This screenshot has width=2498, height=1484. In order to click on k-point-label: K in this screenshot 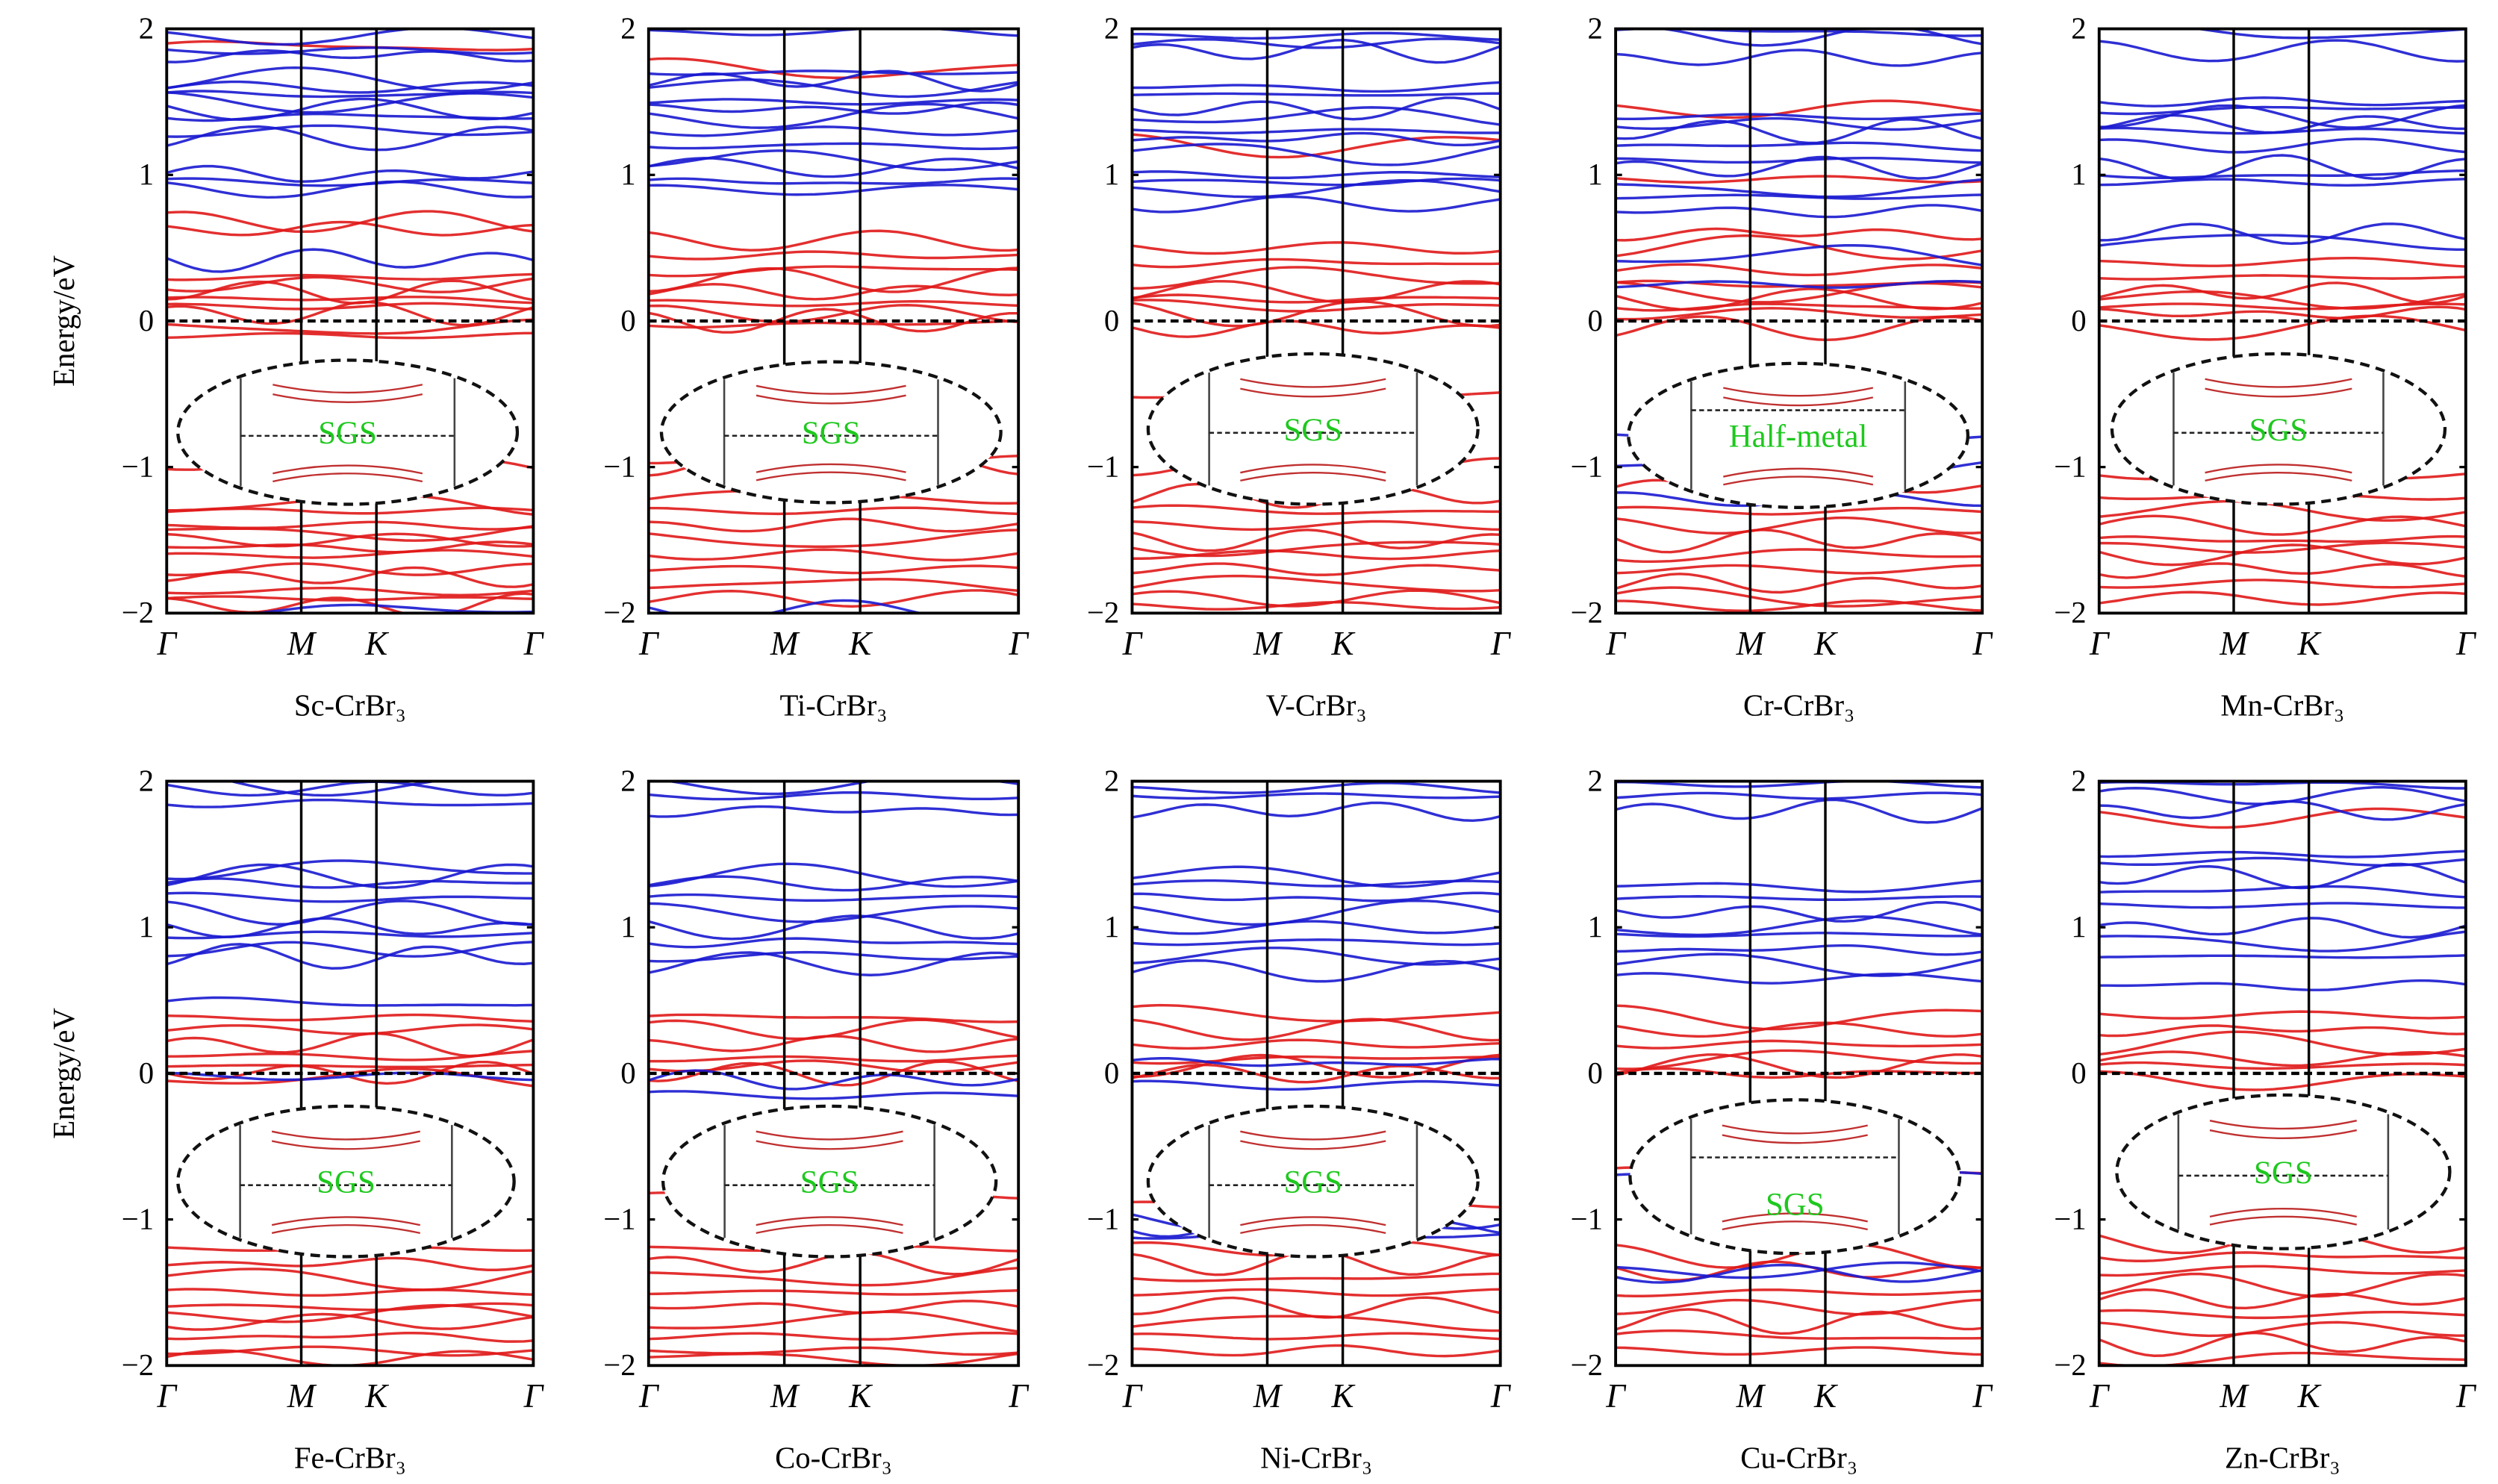, I will do `click(376, 1396)`.